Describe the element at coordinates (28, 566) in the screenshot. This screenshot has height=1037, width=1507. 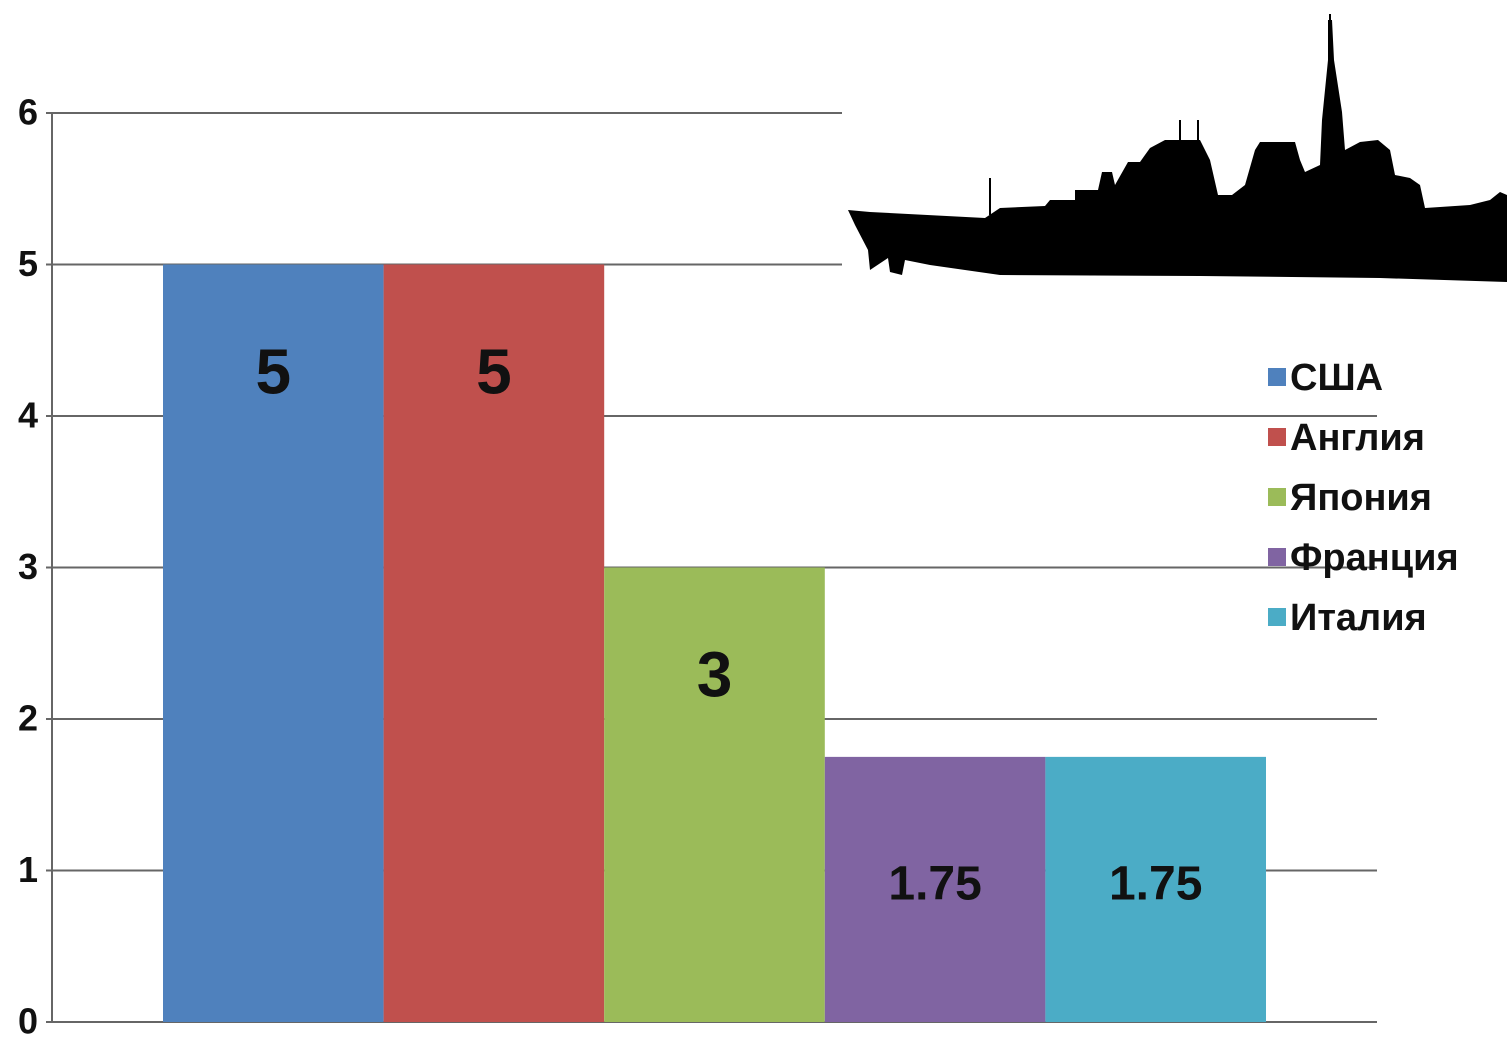
I see `y-tick-label: 3` at that location.